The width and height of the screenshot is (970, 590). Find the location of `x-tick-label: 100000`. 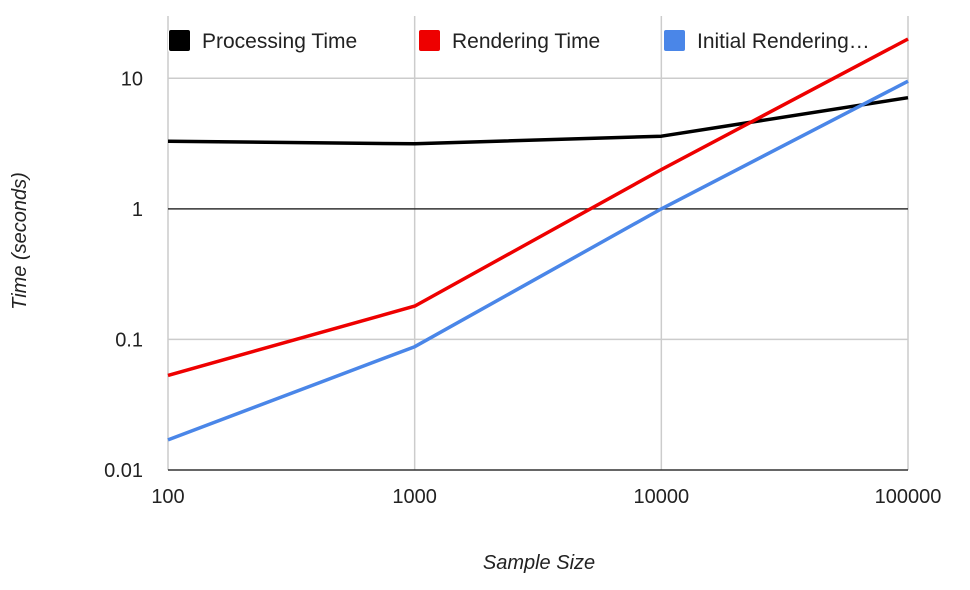

x-tick-label: 100000 is located at coordinates (908, 497).